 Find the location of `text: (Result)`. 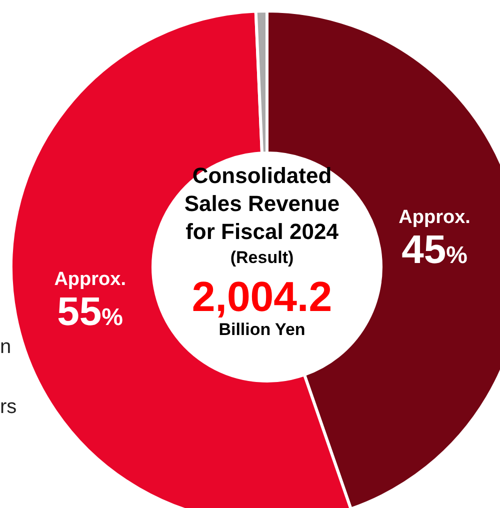

text: (Result) is located at coordinates (262, 258).